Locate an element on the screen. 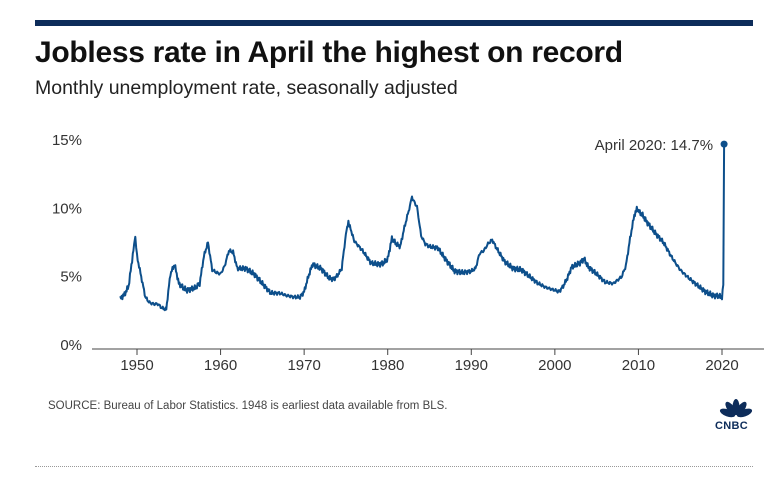 The width and height of the screenshot is (778, 482). x-tick-label: 2010 is located at coordinates (638, 365).